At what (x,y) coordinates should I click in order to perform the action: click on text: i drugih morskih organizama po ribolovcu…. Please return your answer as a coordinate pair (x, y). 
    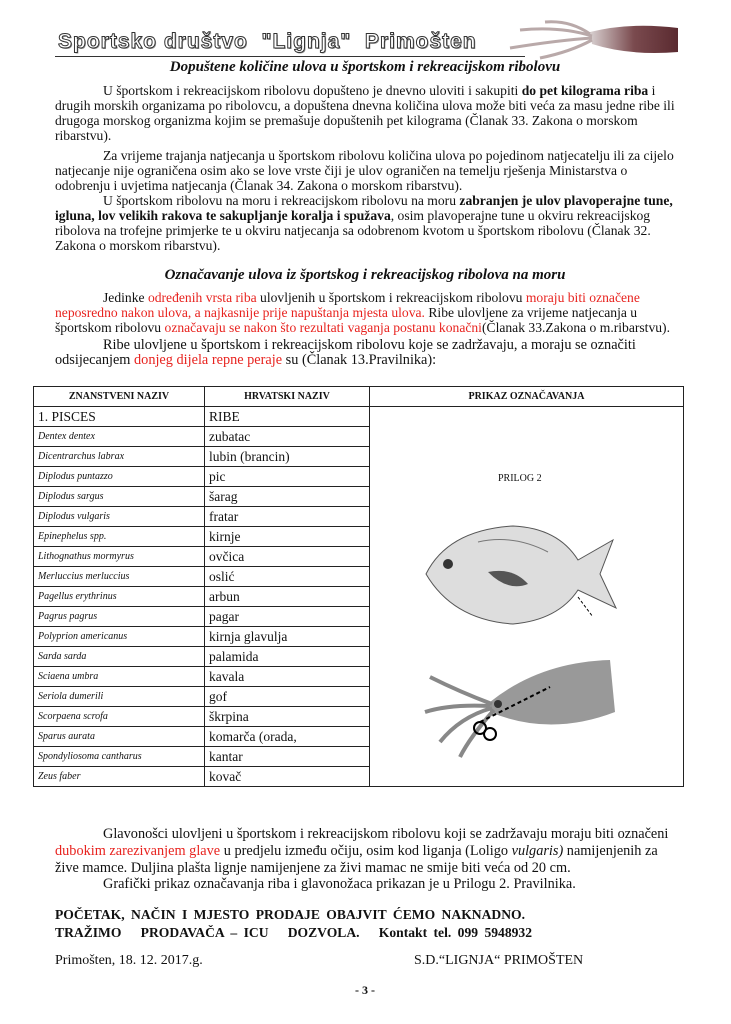
    Looking at the image, I should click on (365, 113).